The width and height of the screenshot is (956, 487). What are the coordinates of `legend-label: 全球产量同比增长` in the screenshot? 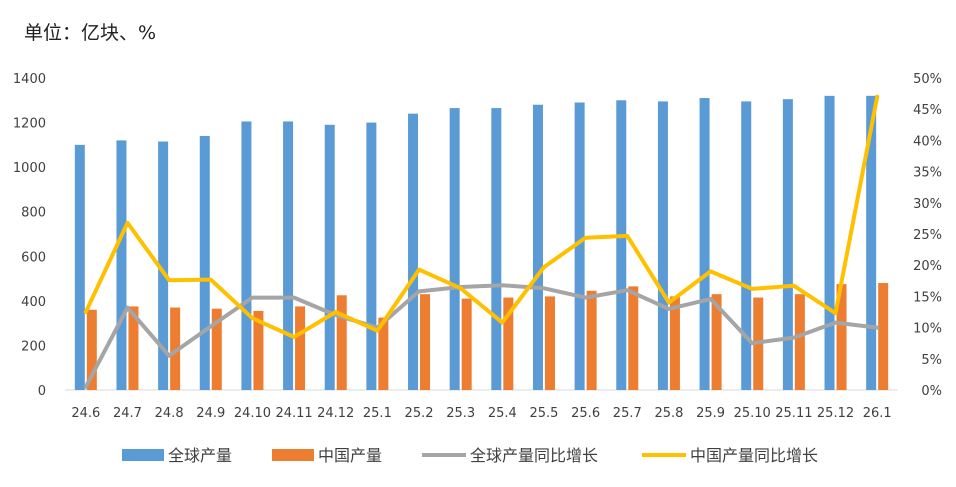 It's located at (534, 455).